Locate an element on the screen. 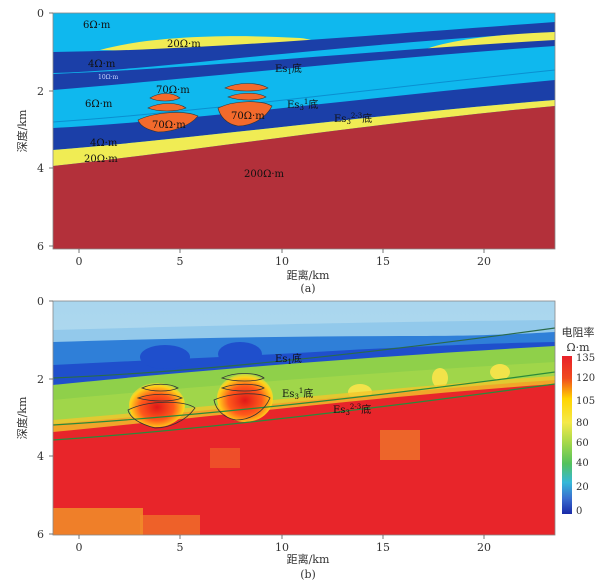 This screenshot has width=605, height=585. colorbar: 电阻率 Ω·m 135 120 105 80 60 40 20 0 is located at coordinates (579, 421).